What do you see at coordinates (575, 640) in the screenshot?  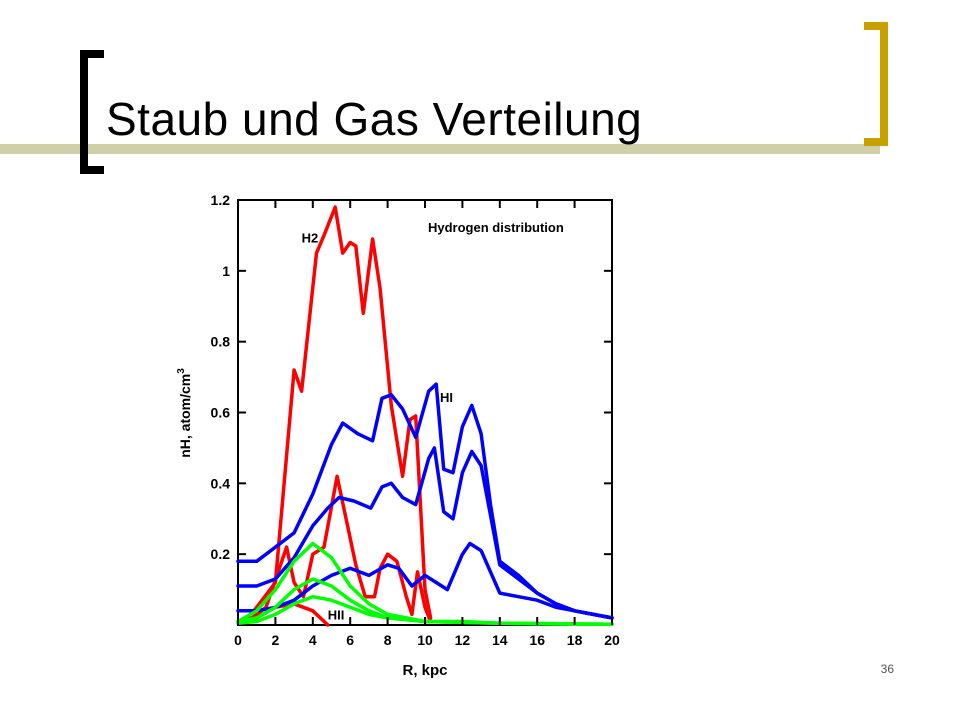 I see `x-tick-label: 18` at bounding box center [575, 640].